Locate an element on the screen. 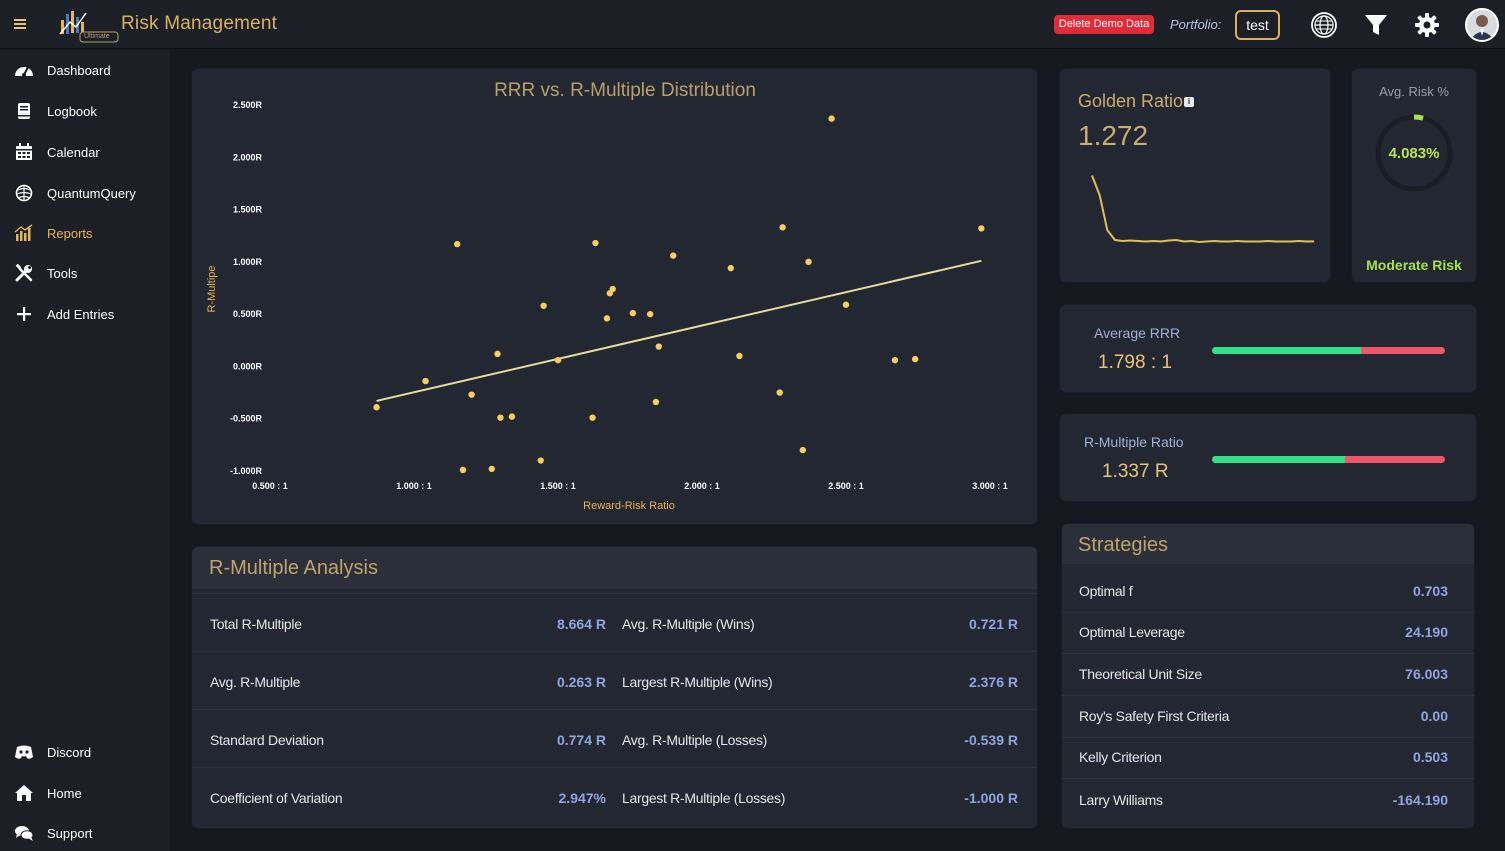 The width and height of the screenshot is (1505, 851). metric-label: Largest R-Multiple (Losses) is located at coordinates (704, 798).